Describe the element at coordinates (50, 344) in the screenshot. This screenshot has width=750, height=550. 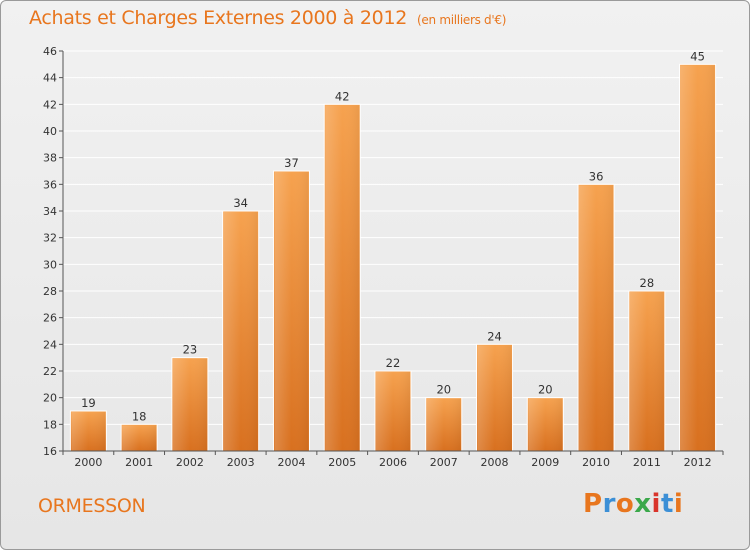
I see `y-tick-label: 24` at that location.